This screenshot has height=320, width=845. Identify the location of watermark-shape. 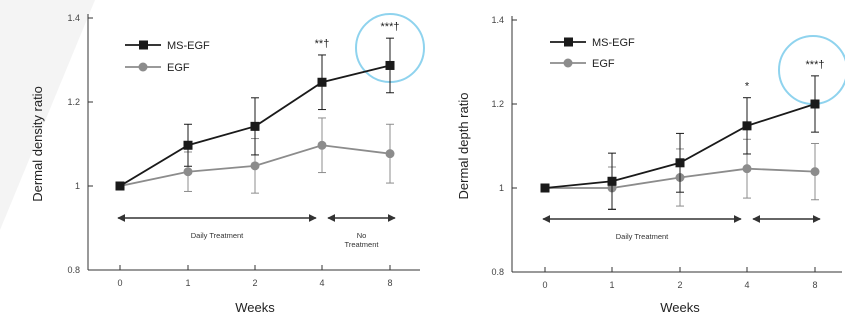
(47, 115).